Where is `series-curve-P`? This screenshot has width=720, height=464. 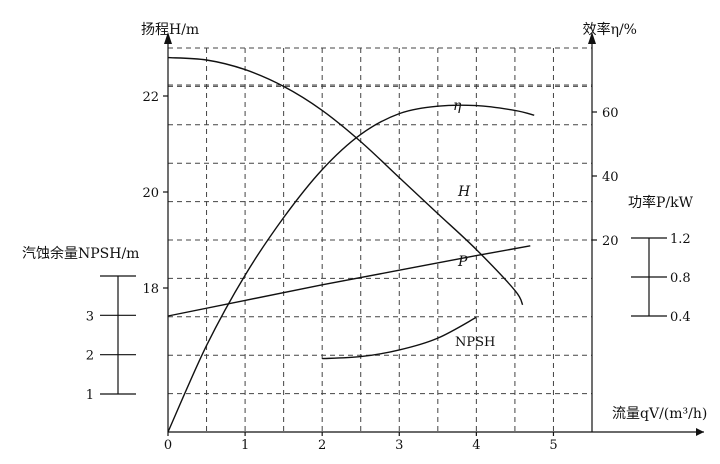 series-curve-P is located at coordinates (349, 281).